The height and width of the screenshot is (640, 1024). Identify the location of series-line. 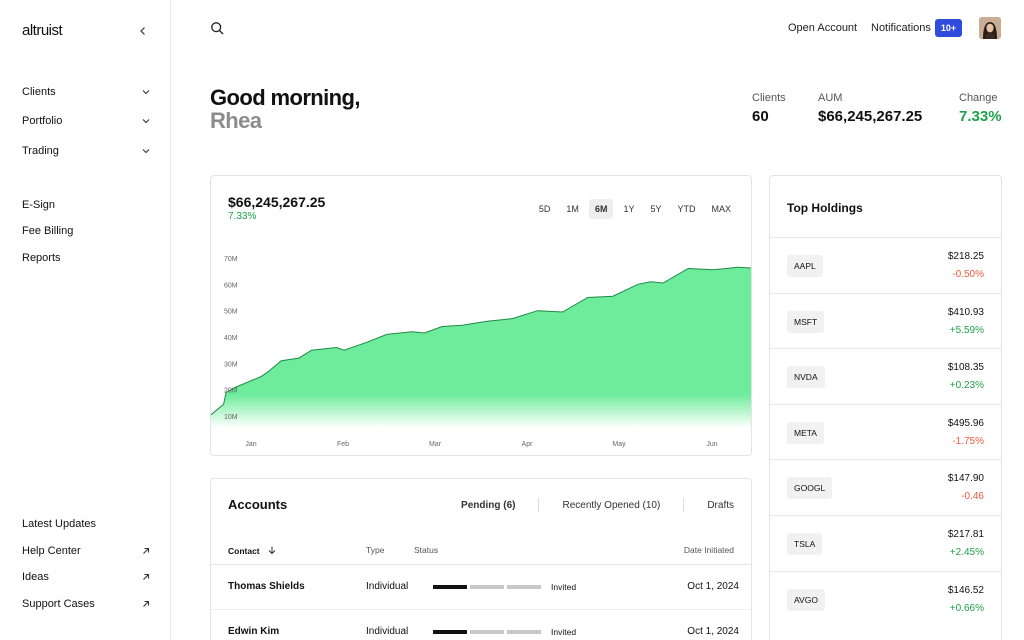
(481, 341).